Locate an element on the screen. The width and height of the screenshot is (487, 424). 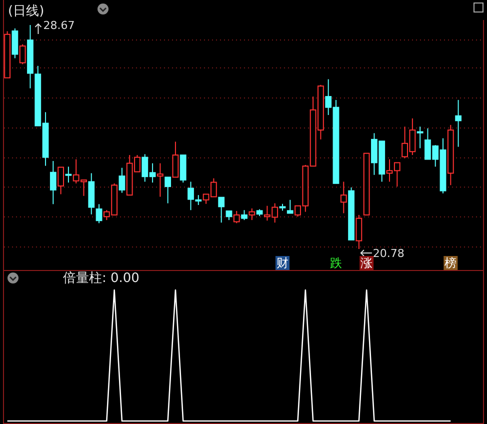
text: 涨 is located at coordinates (366, 263).